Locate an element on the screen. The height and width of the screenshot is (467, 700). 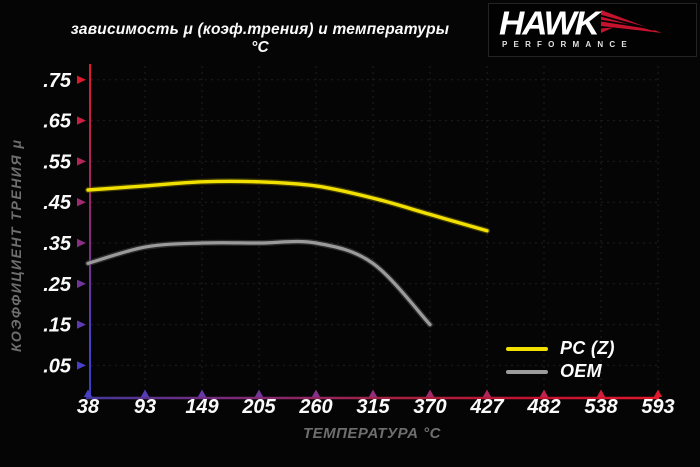
x-tick-label: 260 is located at coordinates (315, 407).